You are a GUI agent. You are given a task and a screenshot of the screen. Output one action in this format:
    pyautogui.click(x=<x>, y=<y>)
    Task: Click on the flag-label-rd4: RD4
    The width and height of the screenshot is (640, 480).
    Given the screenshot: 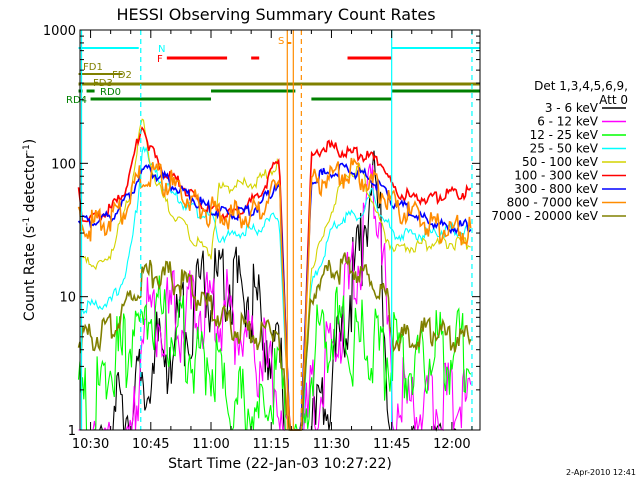 What is the action you would take?
    pyautogui.click(x=76, y=100)
    